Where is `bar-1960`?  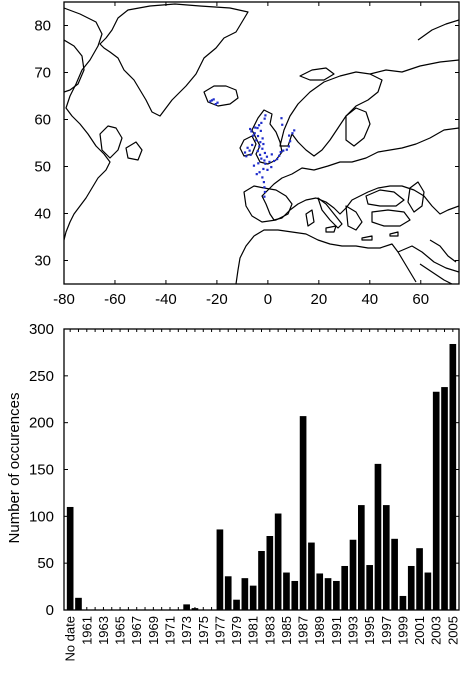 bar-1960 is located at coordinates (78, 603).